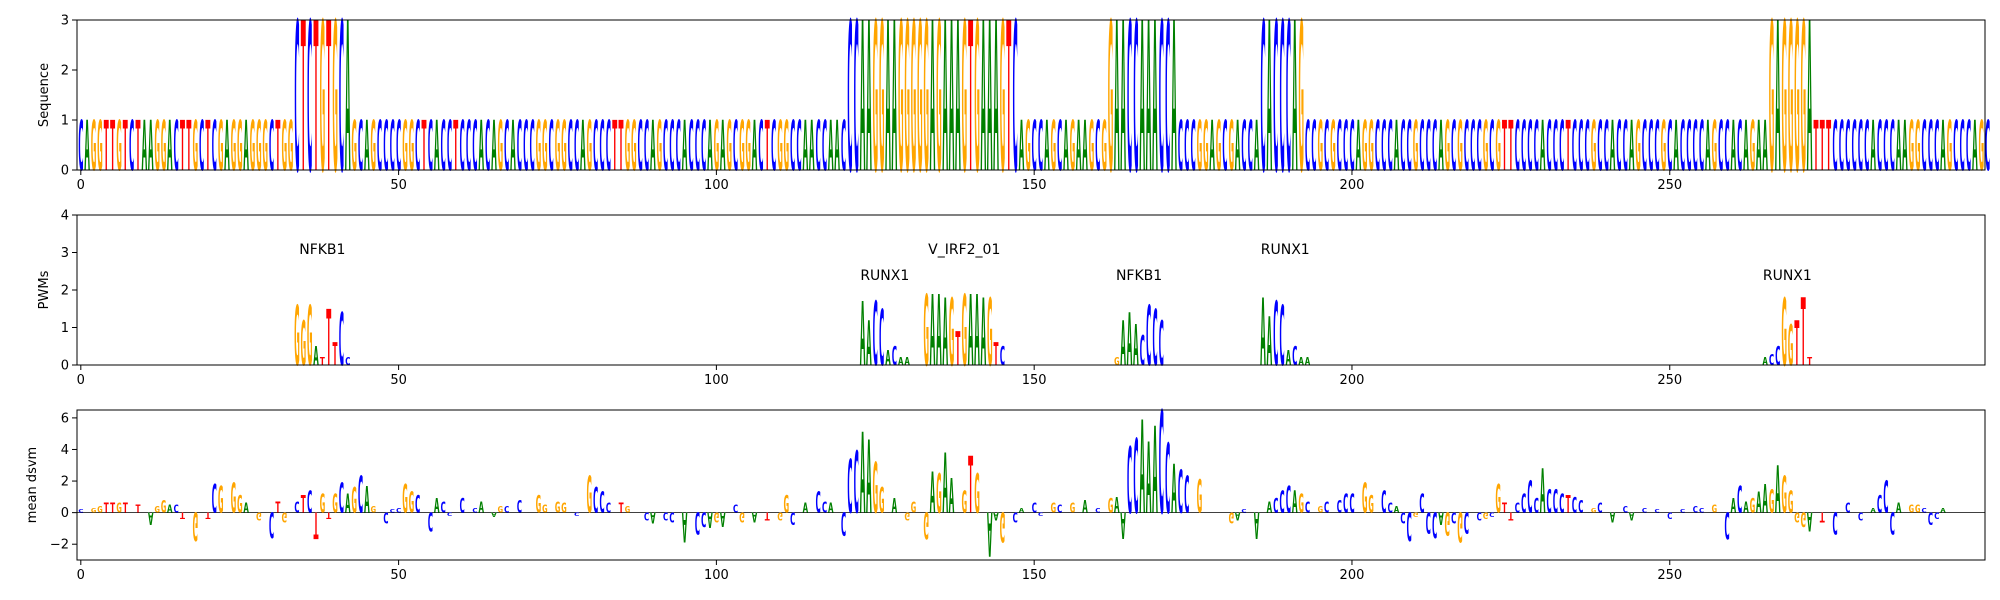 The image size is (2000, 600). I want to click on x-tick-label: 0, so click(81, 185).